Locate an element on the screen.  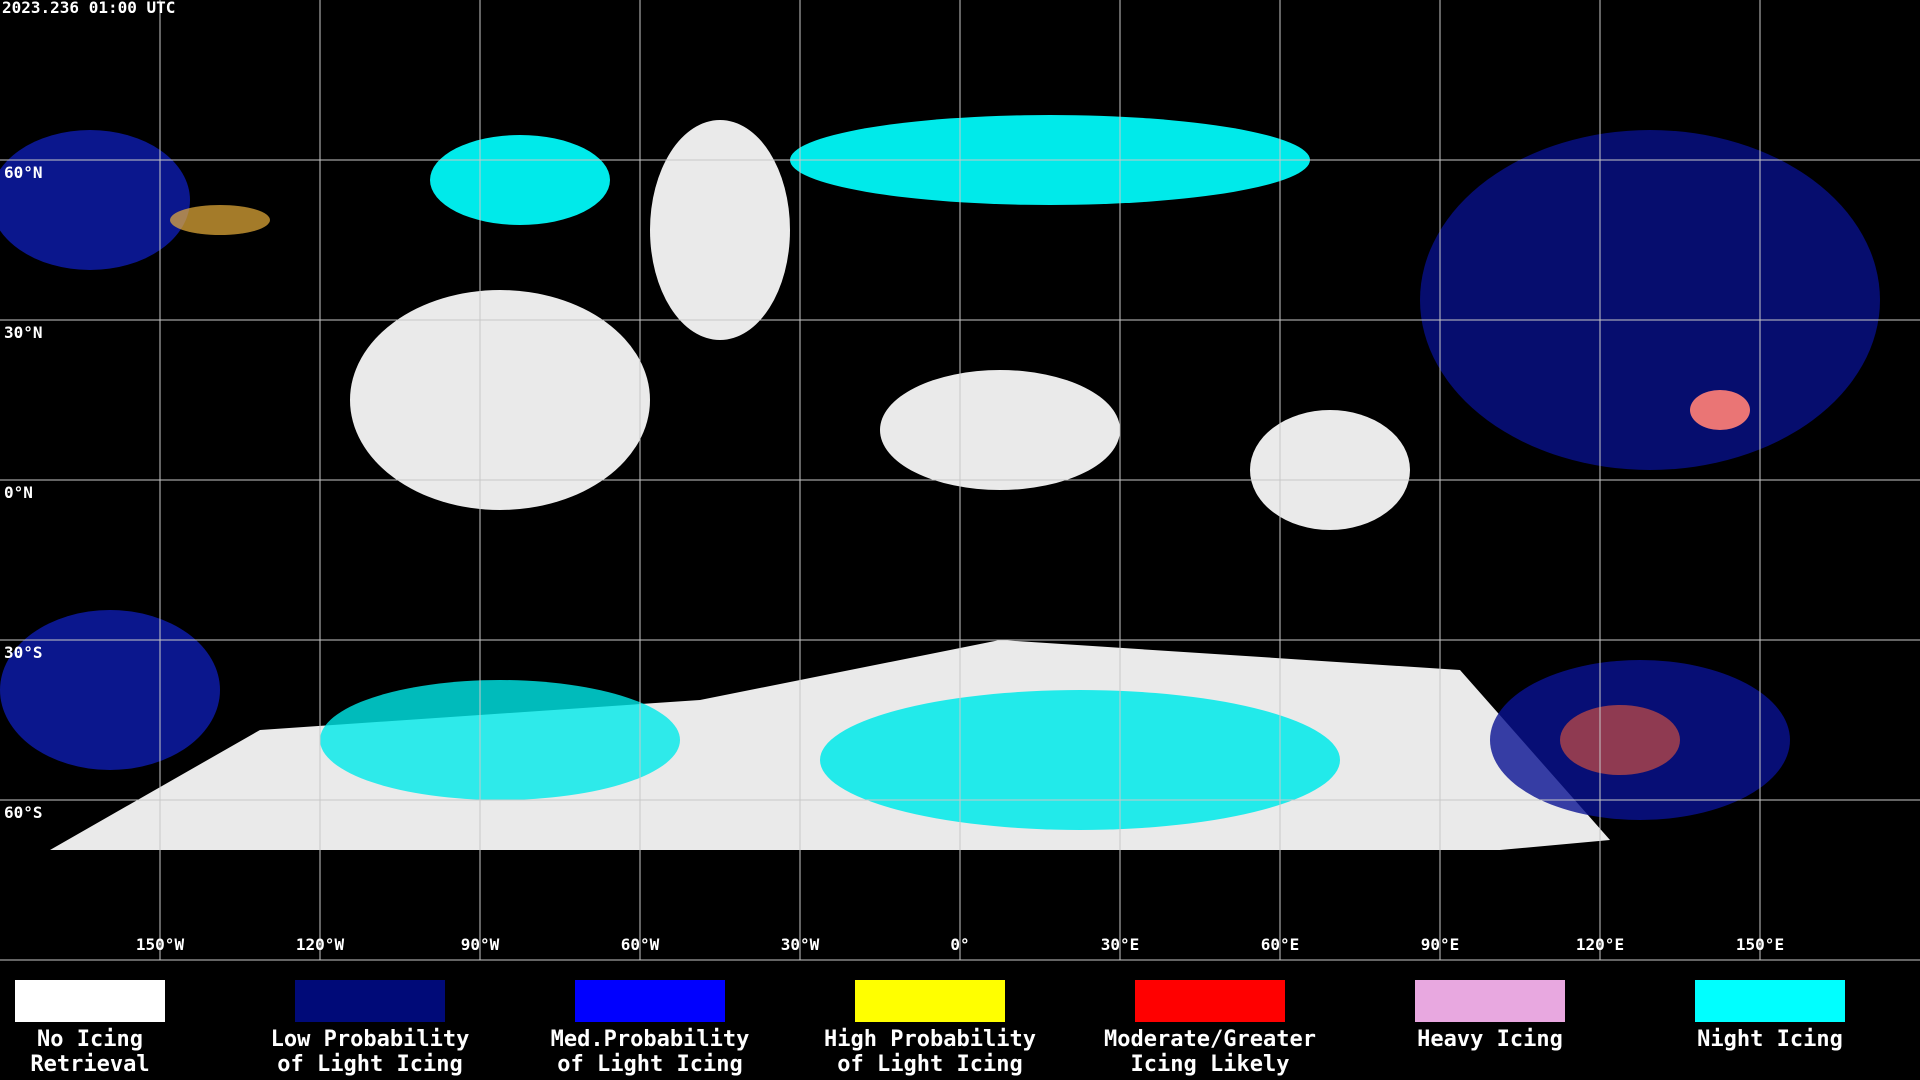
legend-label: Heavy Icing is located at coordinates (1490, 1039).